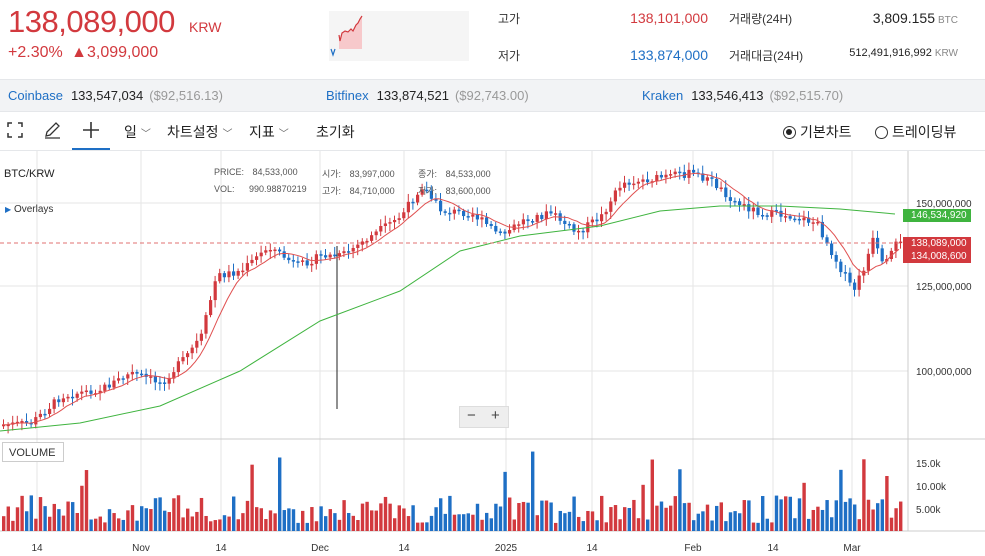 This screenshot has height=556, width=985. I want to click on chart-settings-dropdown: 차트설정 ﹀, so click(200, 132).